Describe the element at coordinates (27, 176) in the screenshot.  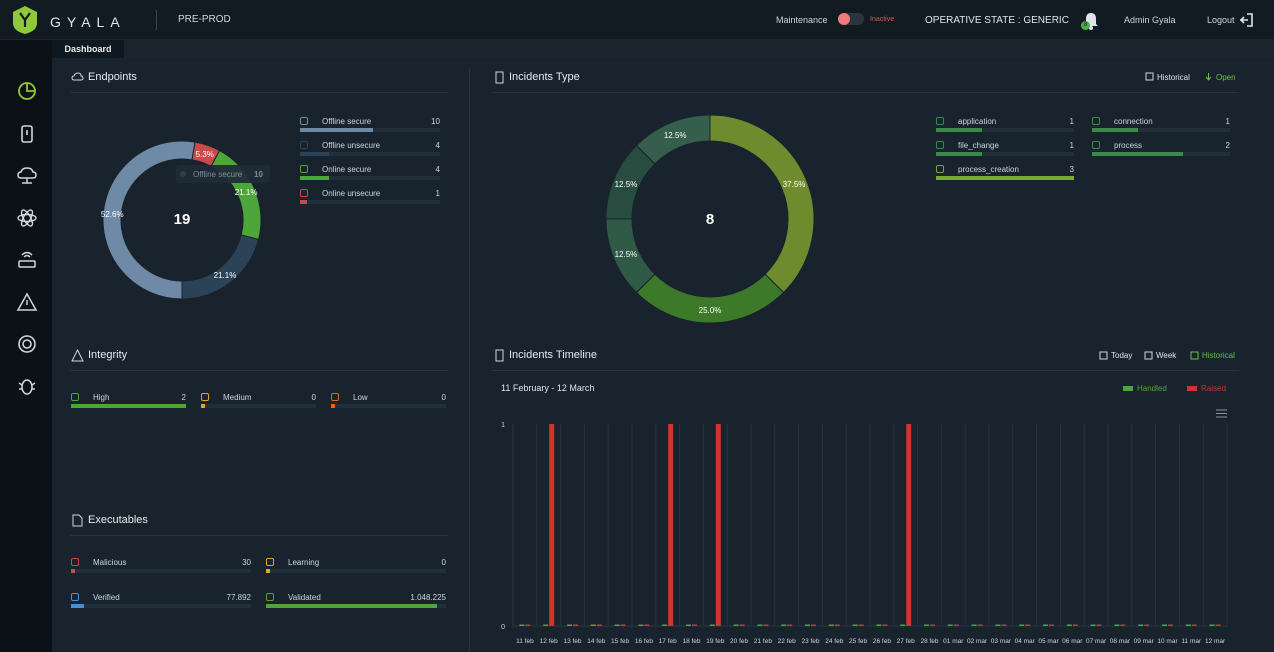
I see `cloud-network-icon` at that location.